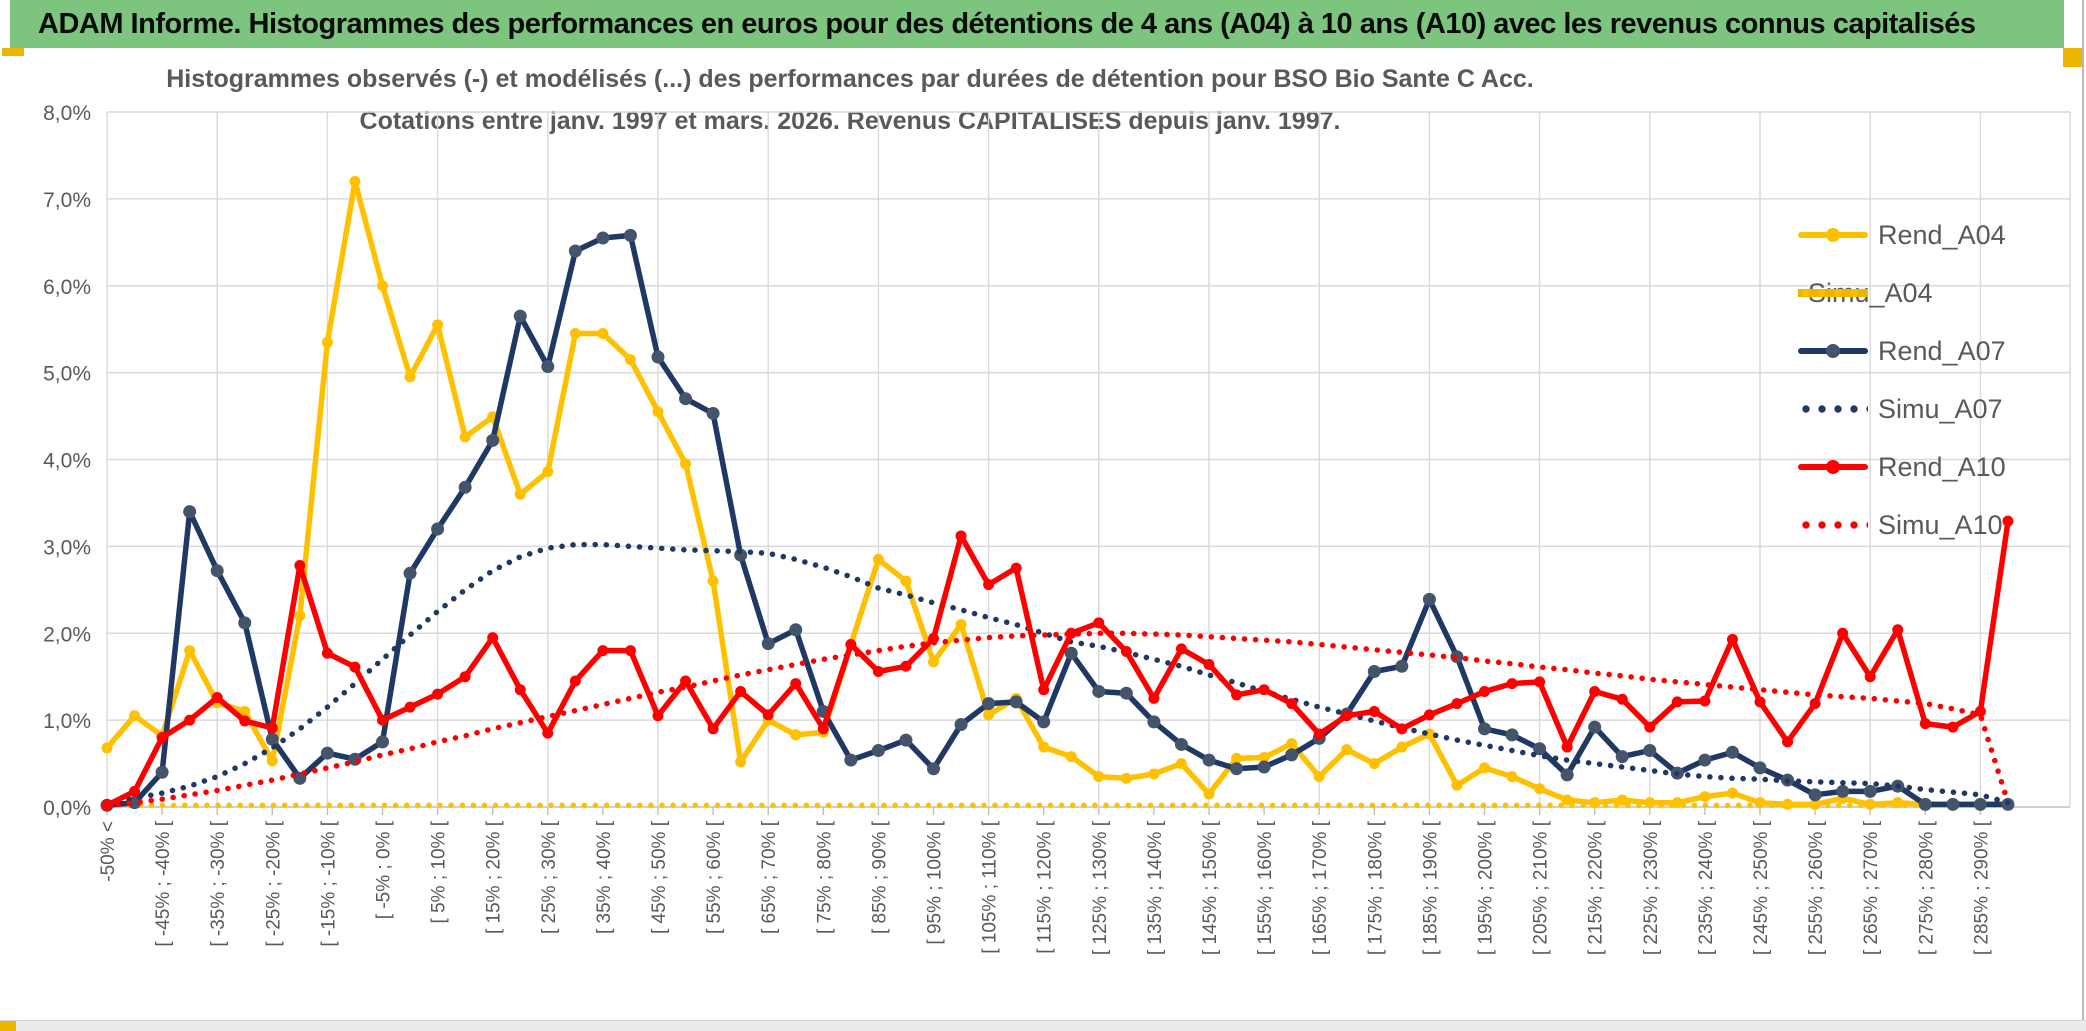 This screenshot has width=2086, height=1031. Describe the element at coordinates (1045, 886) in the screenshot. I see `x-tick-label: [ 115% ; 120% [` at that location.